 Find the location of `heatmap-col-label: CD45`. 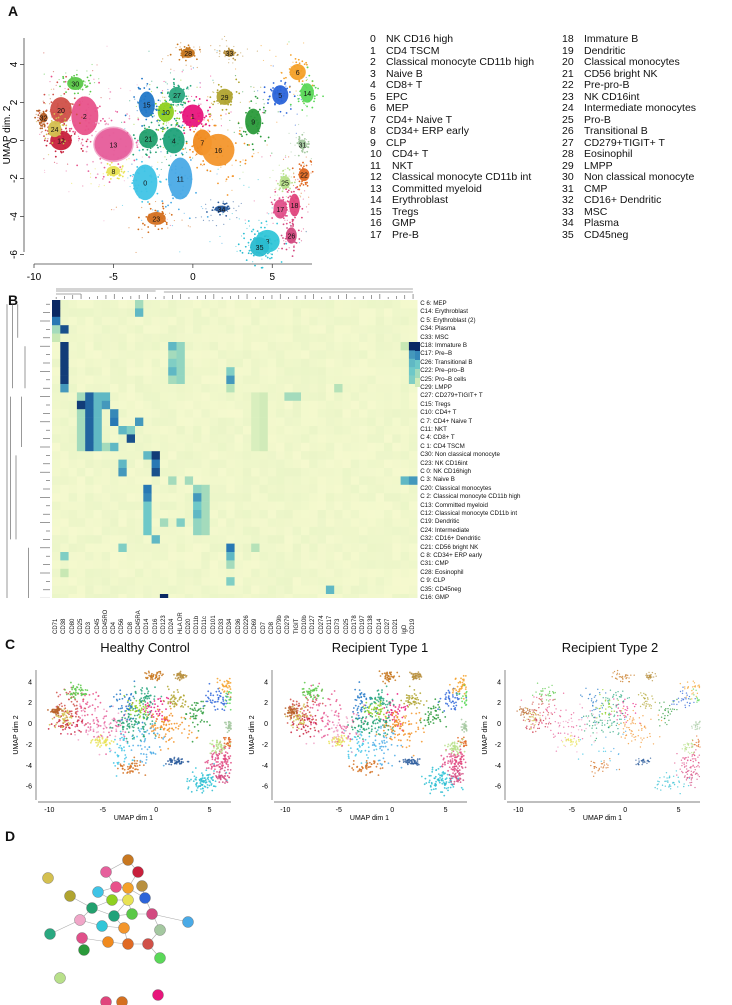

heatmap-col-label: CD45 is located at coordinates (97, 627).